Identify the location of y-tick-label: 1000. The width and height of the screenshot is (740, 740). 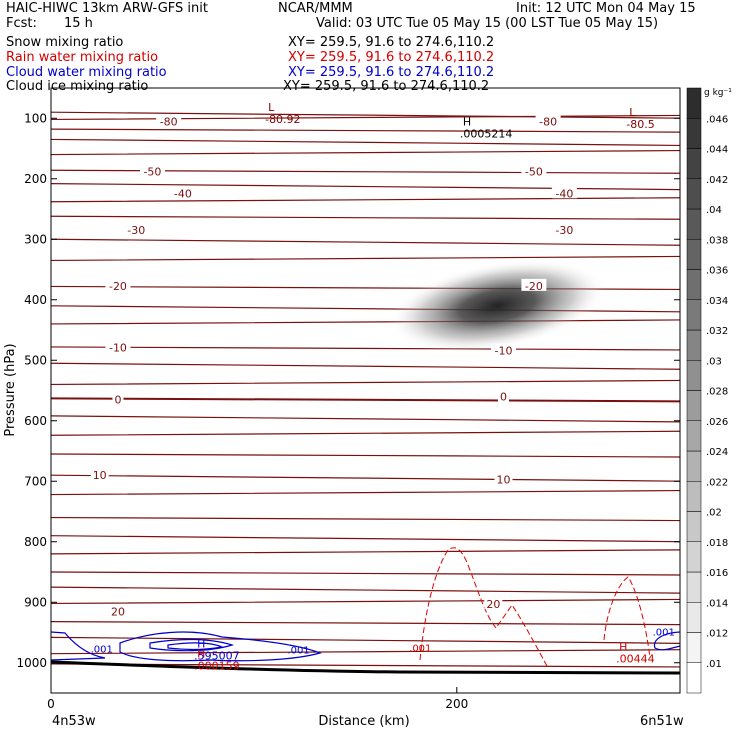
(31, 663).